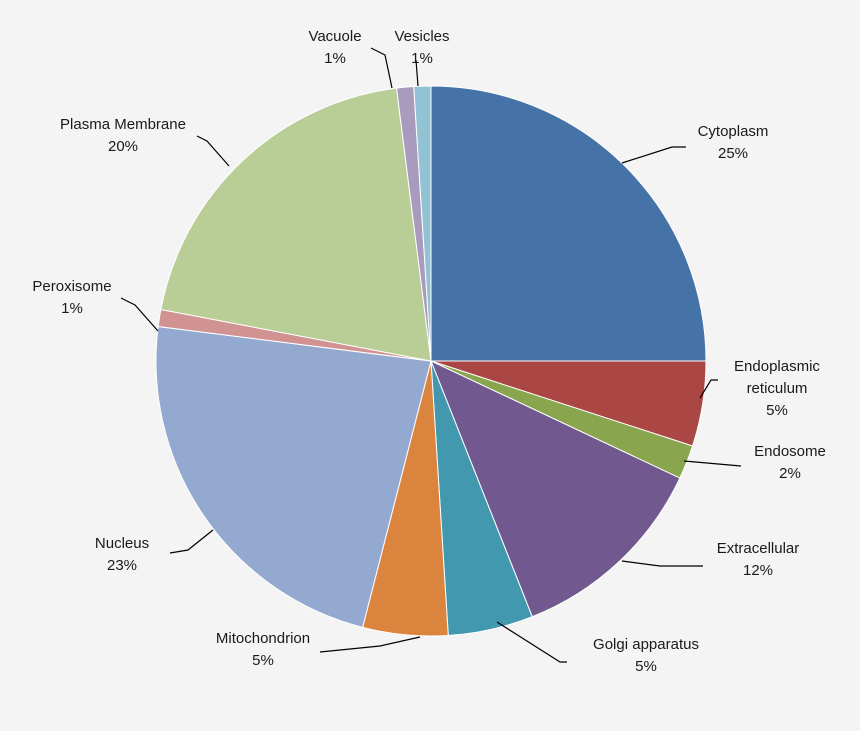  Describe the element at coordinates (758, 560) in the screenshot. I see `data-label-extracellular: Extracellular 12%` at that location.